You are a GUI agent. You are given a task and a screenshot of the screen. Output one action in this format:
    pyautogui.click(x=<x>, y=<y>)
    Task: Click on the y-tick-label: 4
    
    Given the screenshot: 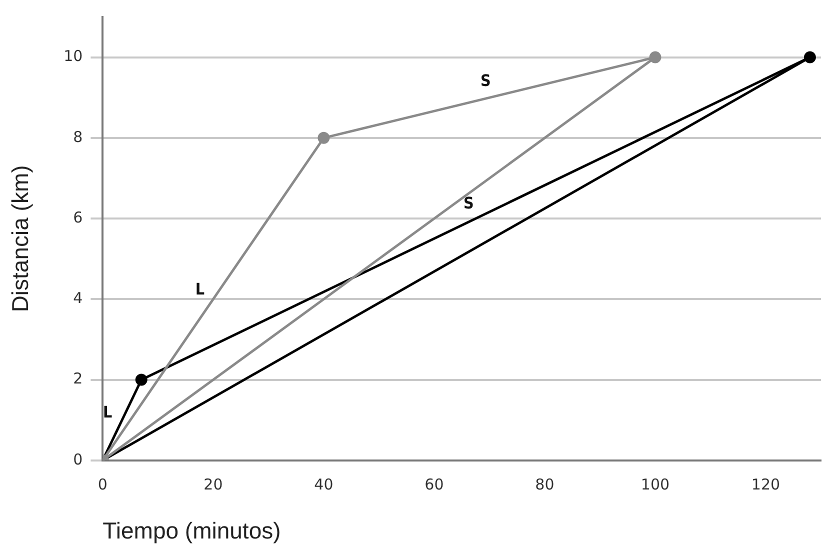 What is the action you would take?
    pyautogui.click(x=78, y=298)
    